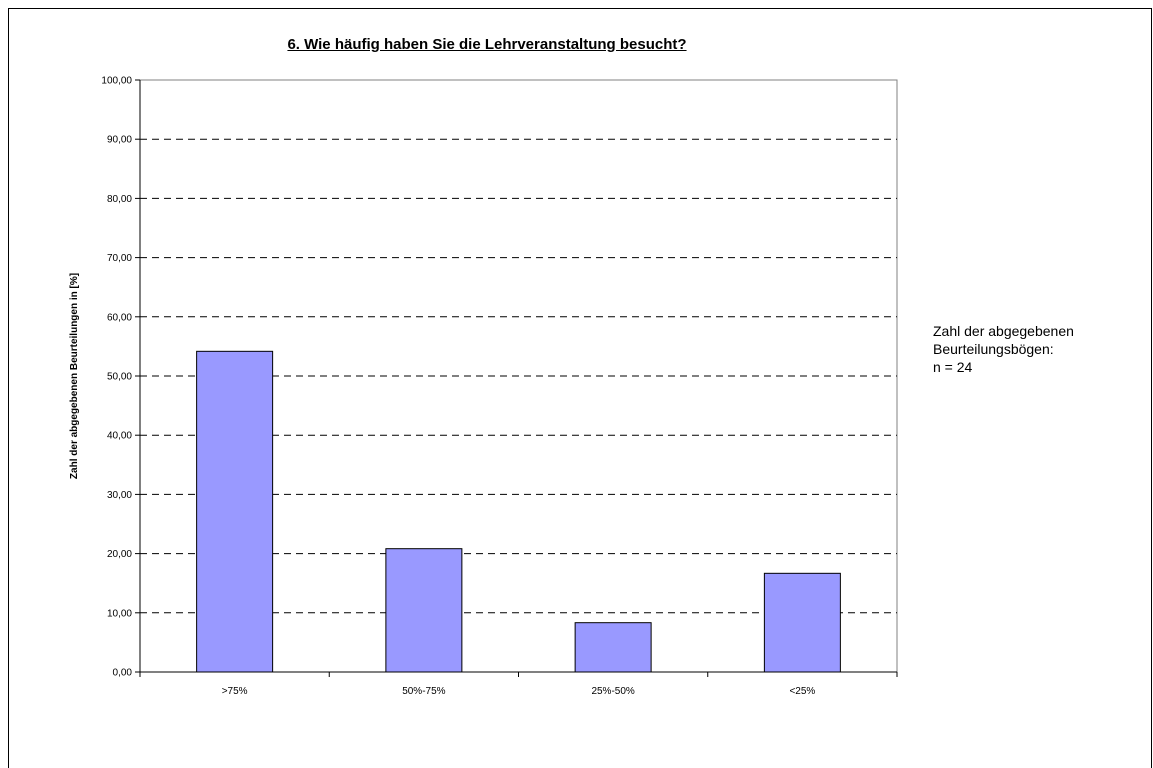 The height and width of the screenshot is (768, 1153). I want to click on y-tick-label: 80,00, so click(119, 199).